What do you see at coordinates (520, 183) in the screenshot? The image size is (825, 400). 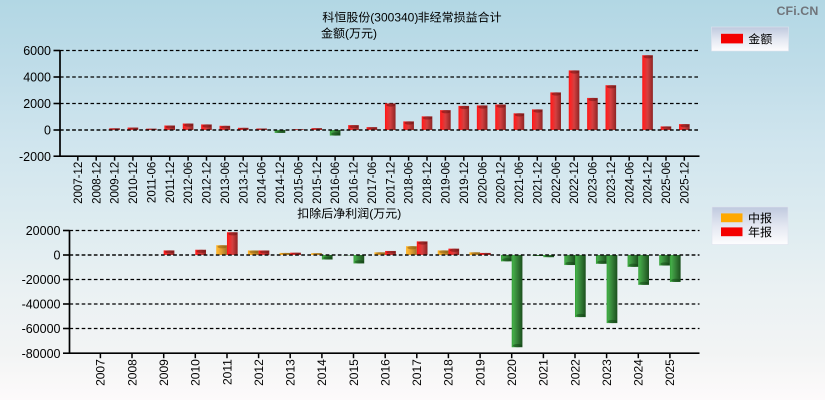 I see `svg-text: 2021-06` at bounding box center [520, 183].